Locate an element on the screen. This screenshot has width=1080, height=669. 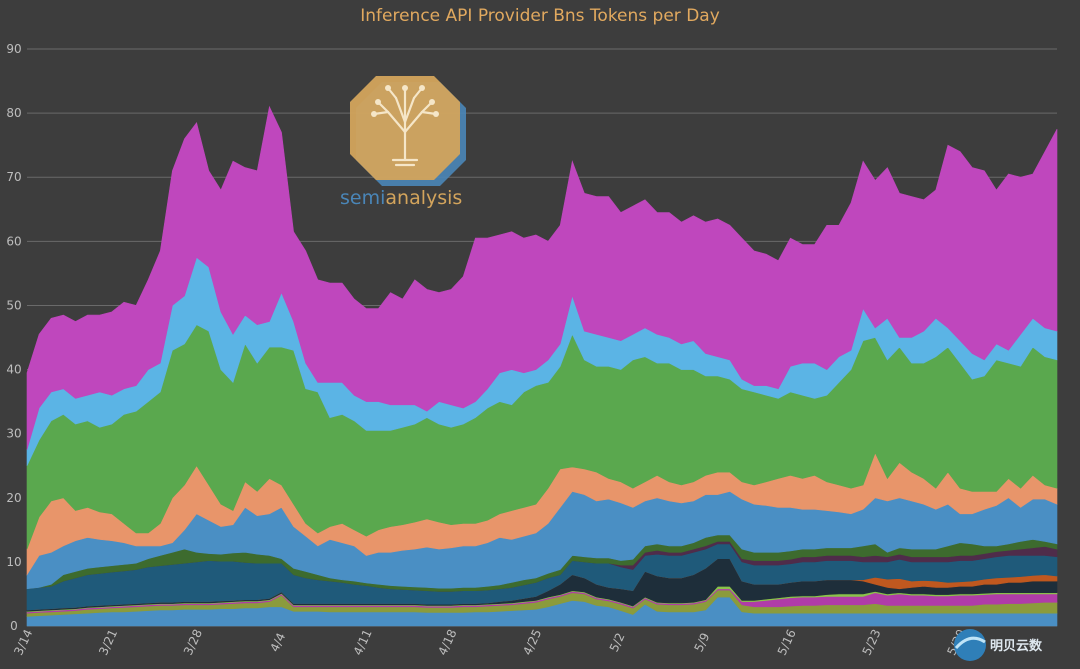
globe-swirl-icon is located at coordinates (970, 643).